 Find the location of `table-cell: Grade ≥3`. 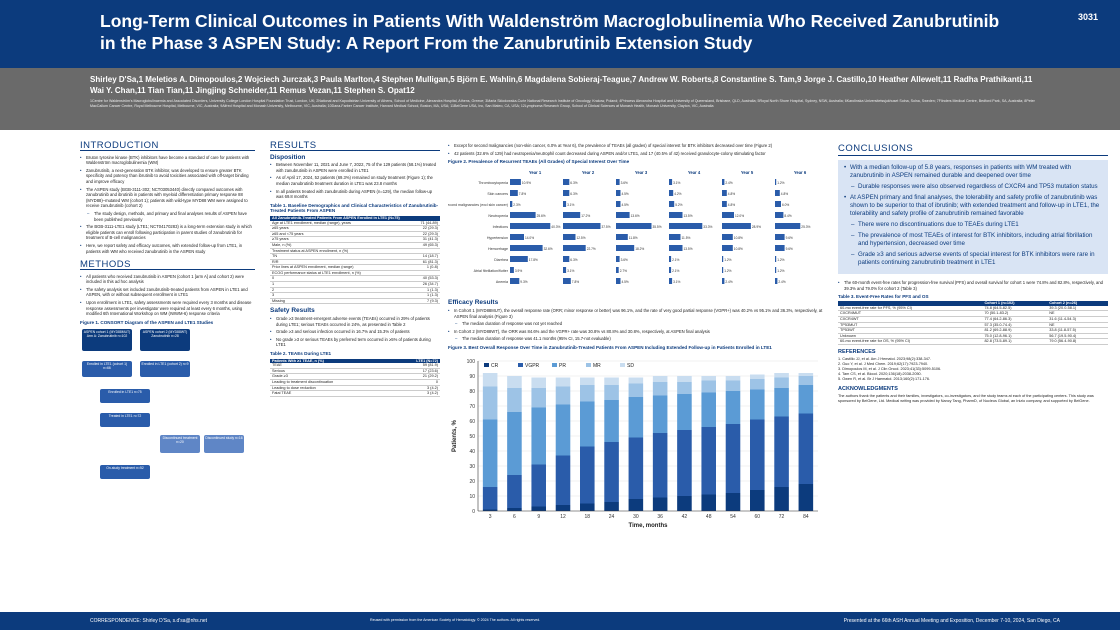

table-cell: Grade ≥3 is located at coordinates (331, 376).